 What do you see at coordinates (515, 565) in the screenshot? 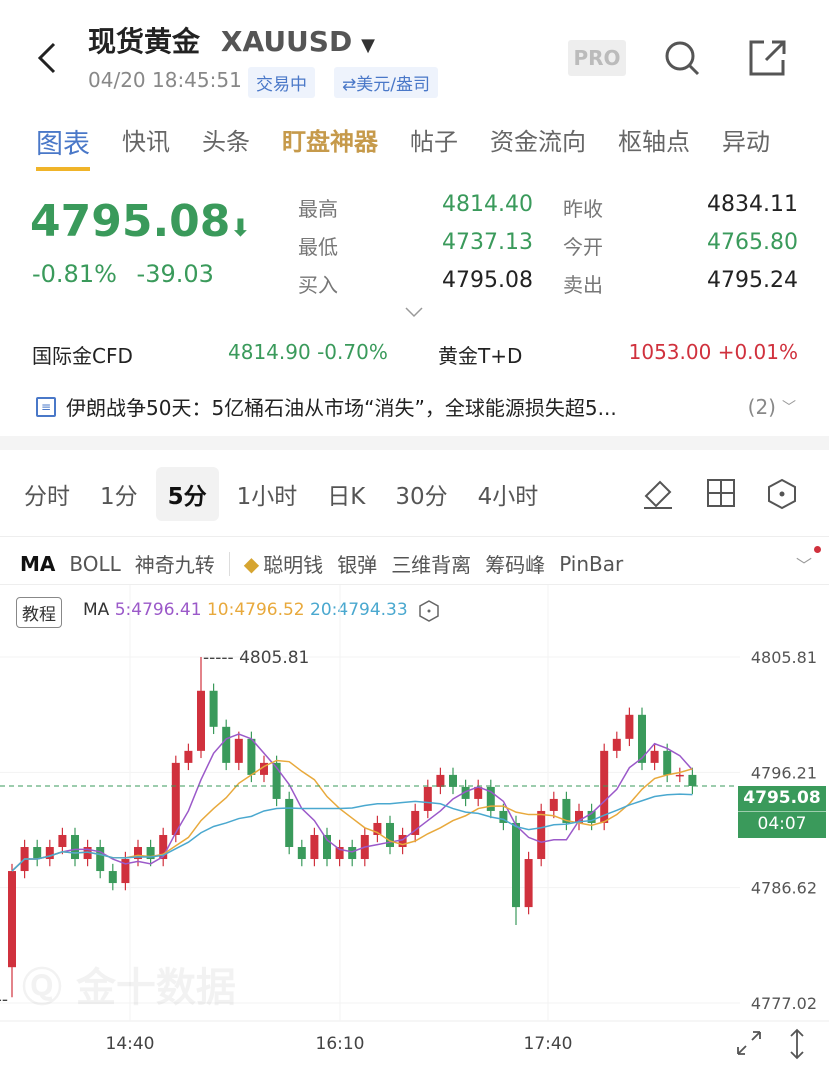
I see `indicator-chip-peak: 筹码峰` at bounding box center [515, 565].